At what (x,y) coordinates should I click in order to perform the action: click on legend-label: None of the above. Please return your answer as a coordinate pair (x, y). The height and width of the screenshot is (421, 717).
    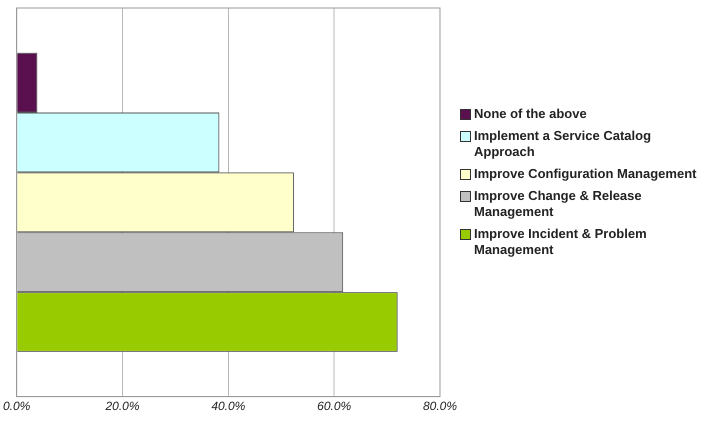
    Looking at the image, I should click on (530, 114).